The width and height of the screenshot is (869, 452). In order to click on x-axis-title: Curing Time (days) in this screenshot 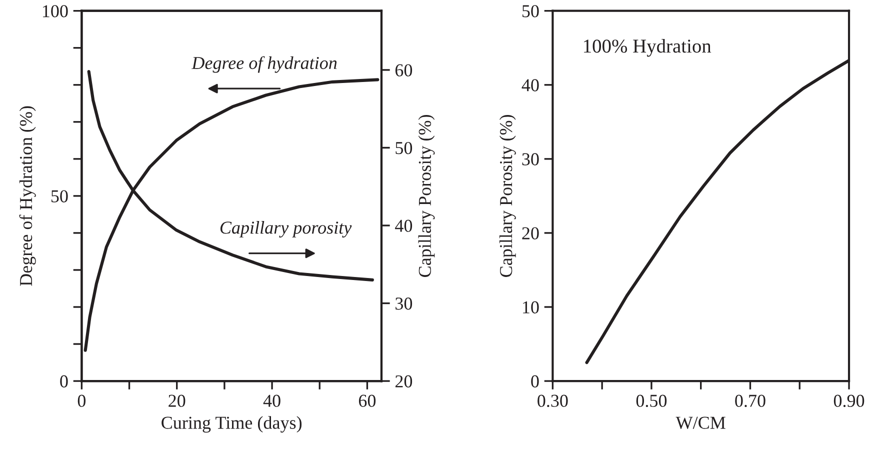, I will do `click(232, 424)`.